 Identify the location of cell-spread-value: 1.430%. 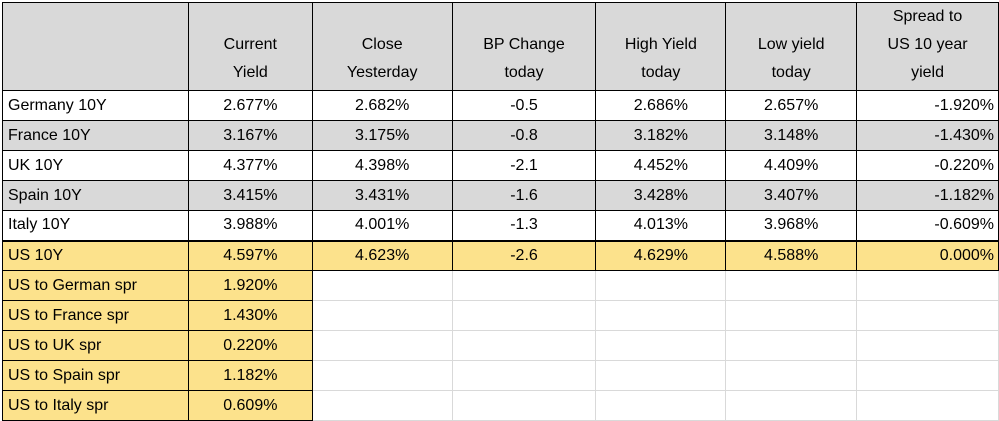
(250, 315).